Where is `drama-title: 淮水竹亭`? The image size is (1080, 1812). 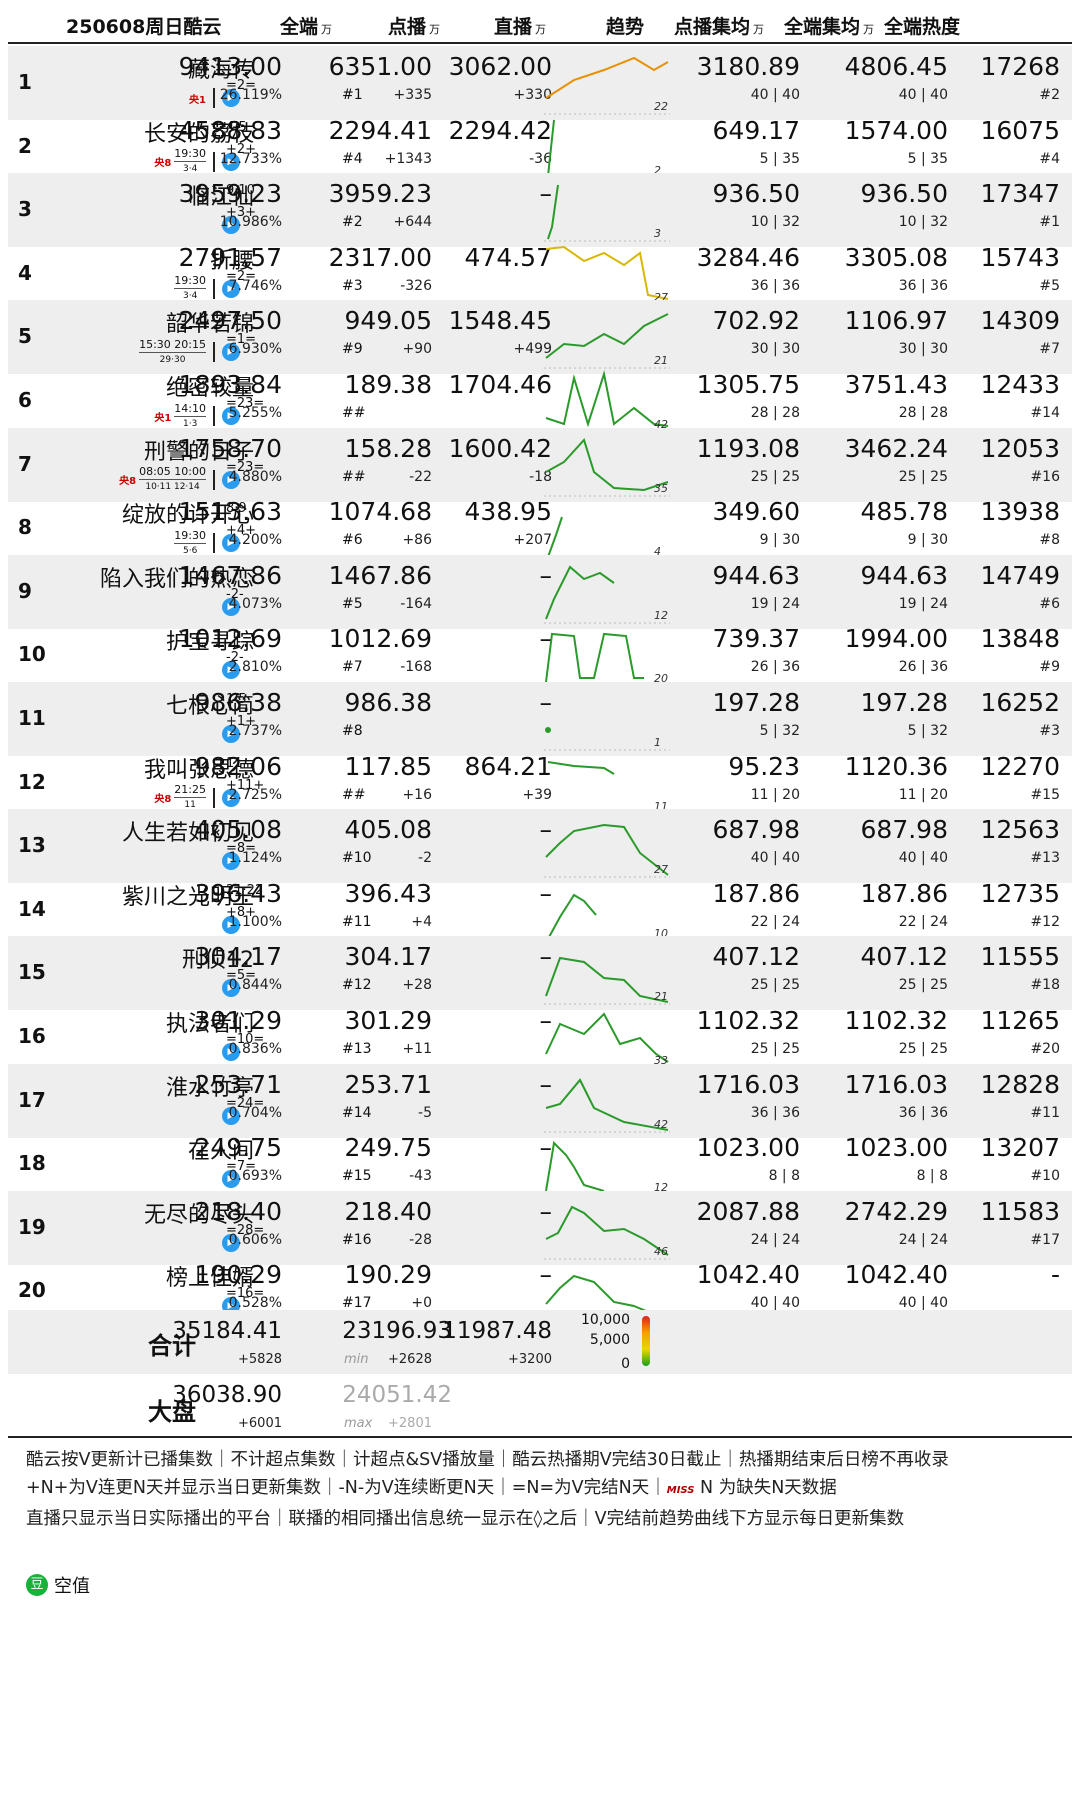
drama-title: 淮水竹亭 is located at coordinates (209, 1088).